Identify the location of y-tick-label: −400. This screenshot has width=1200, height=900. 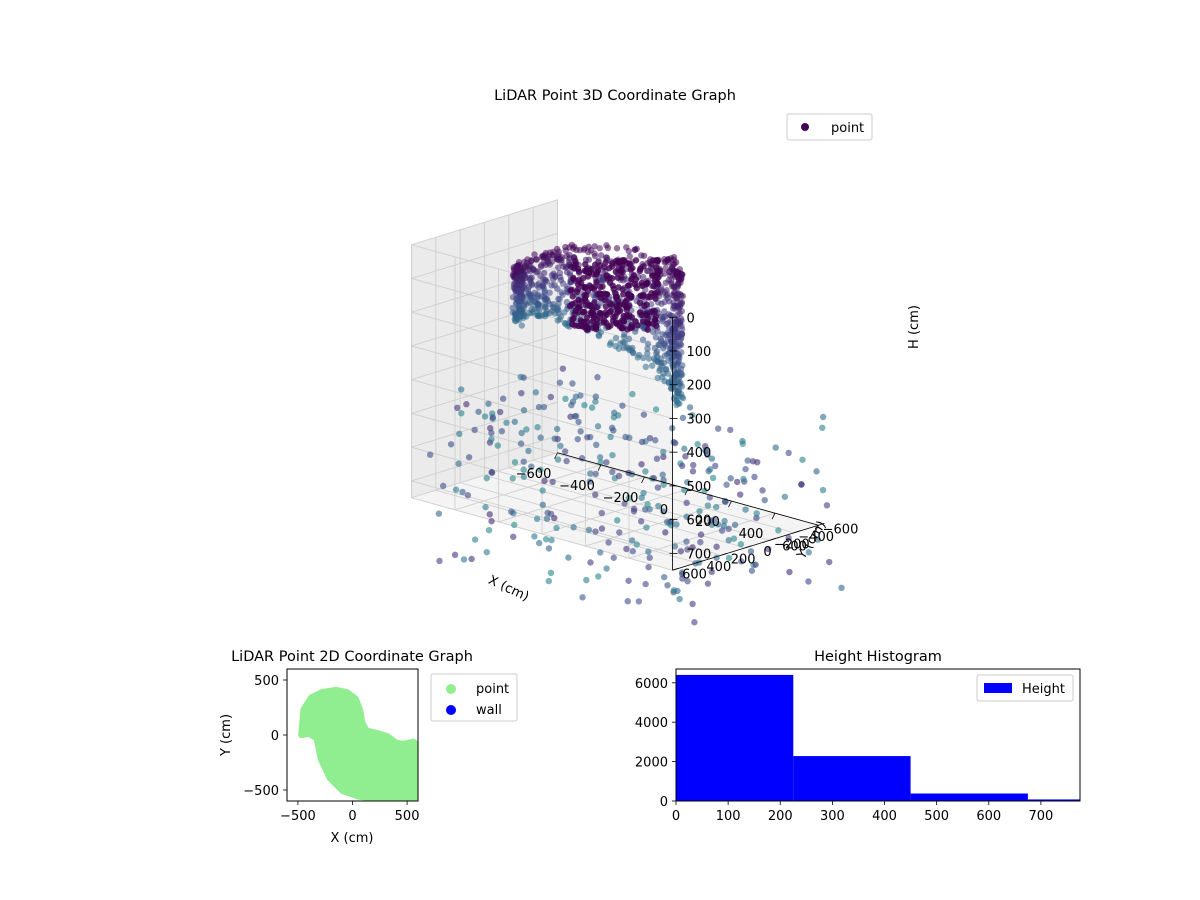
(816, 537).